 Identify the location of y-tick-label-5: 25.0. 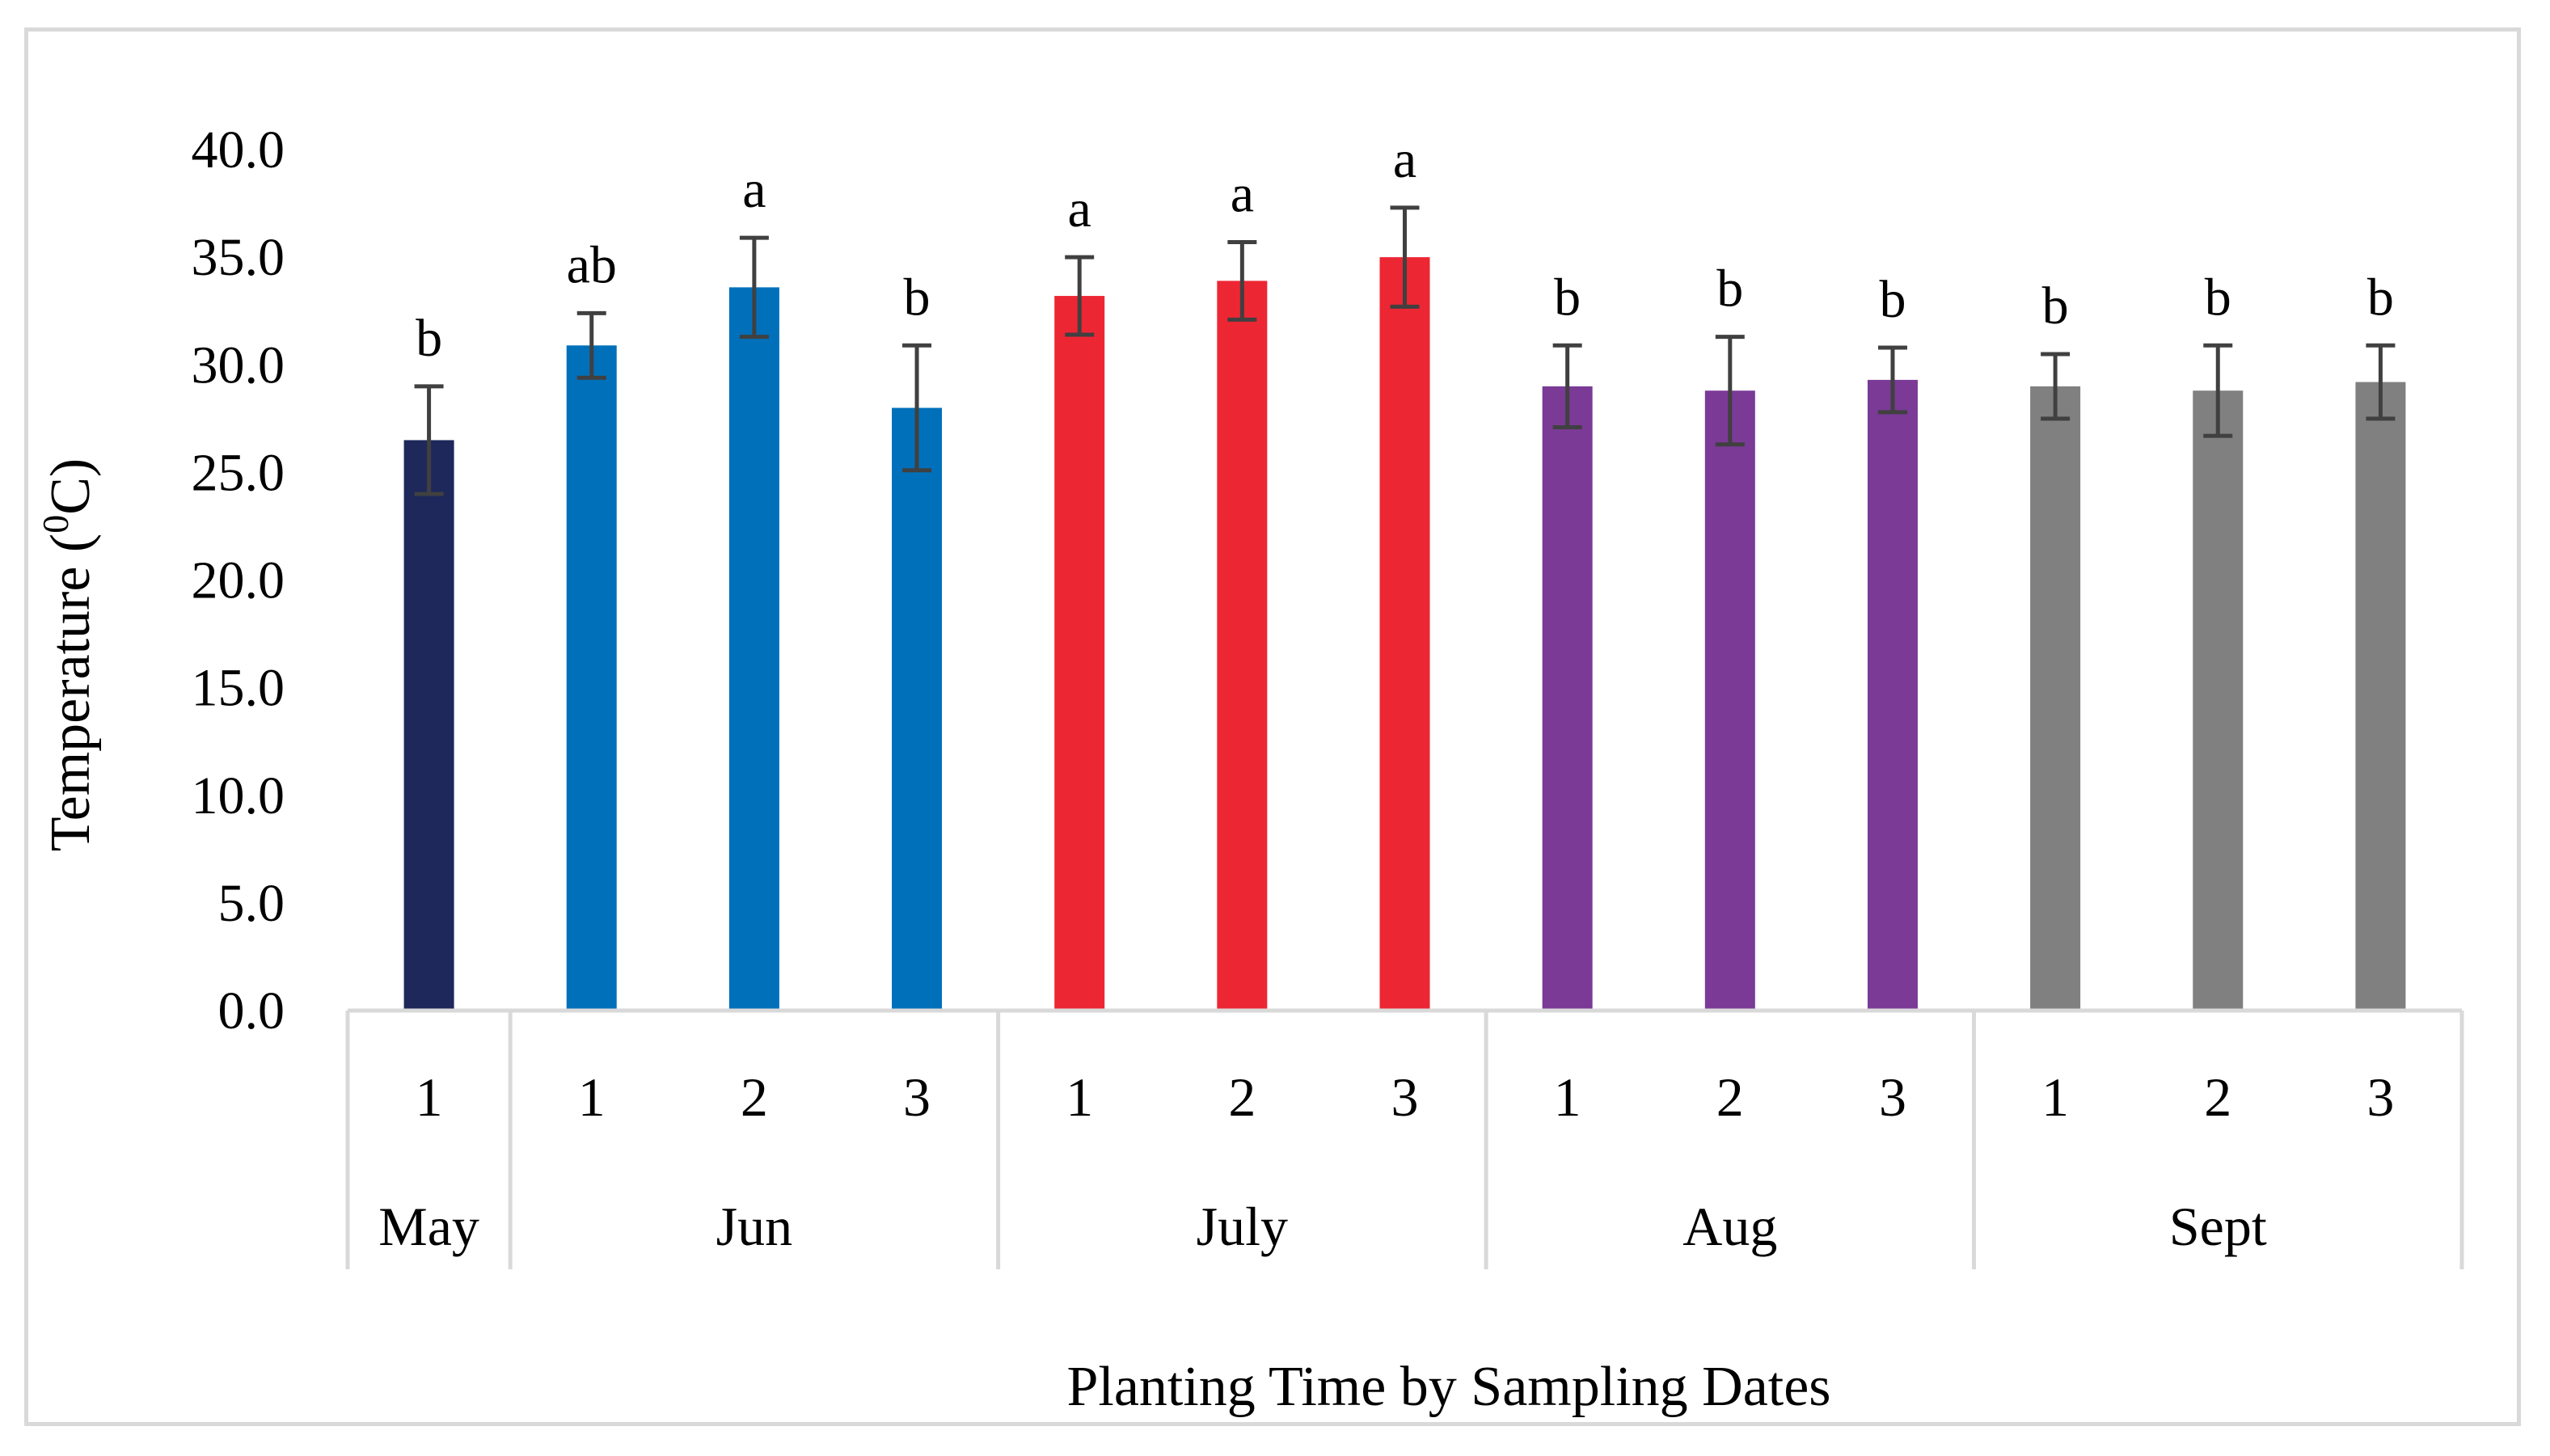
(239, 472).